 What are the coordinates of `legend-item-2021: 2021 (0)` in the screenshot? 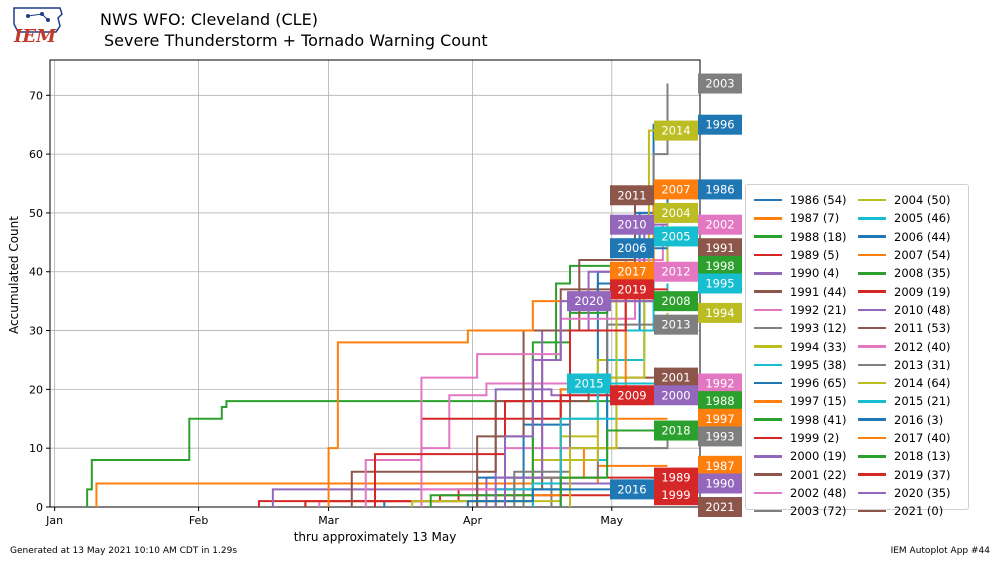 It's located at (904, 511).